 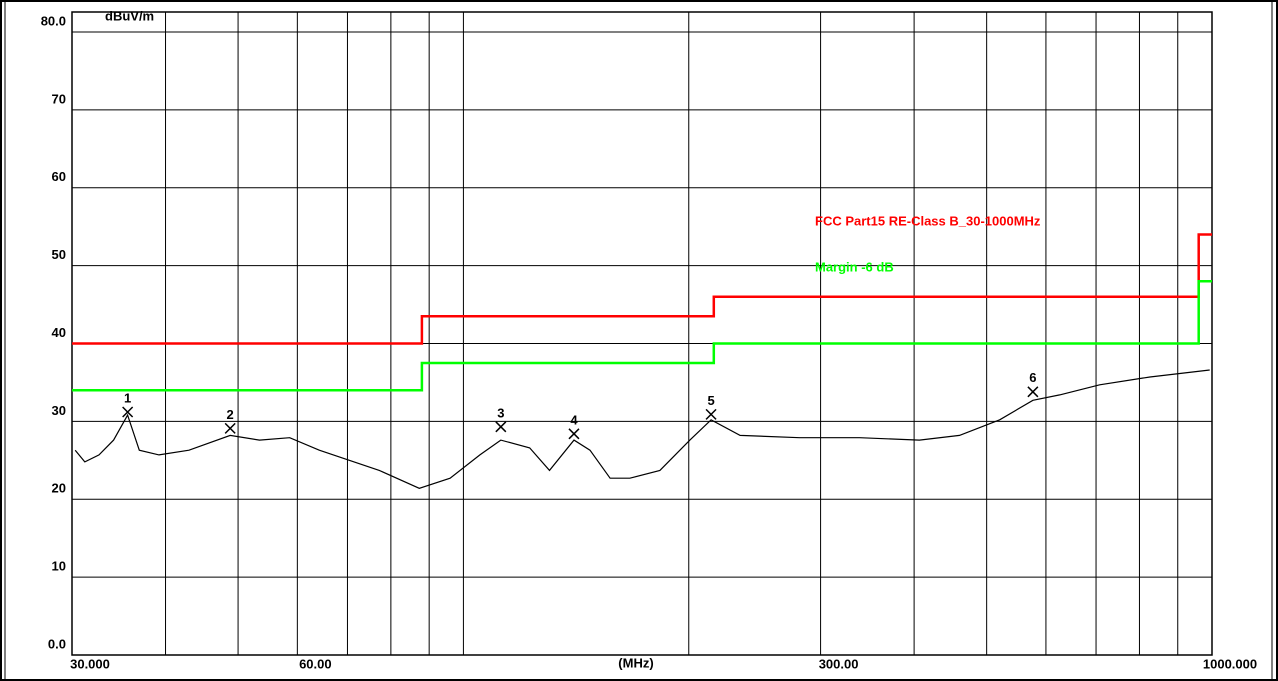 What do you see at coordinates (928, 220) in the screenshot?
I see `legend-entry: FCC Part15 RE-Class B_30-1000MHz` at bounding box center [928, 220].